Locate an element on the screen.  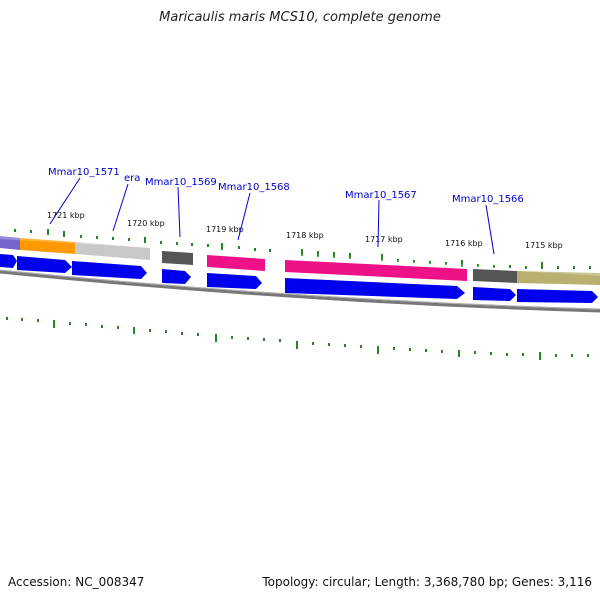
upper-tick-row is located at coordinates (302, 249).